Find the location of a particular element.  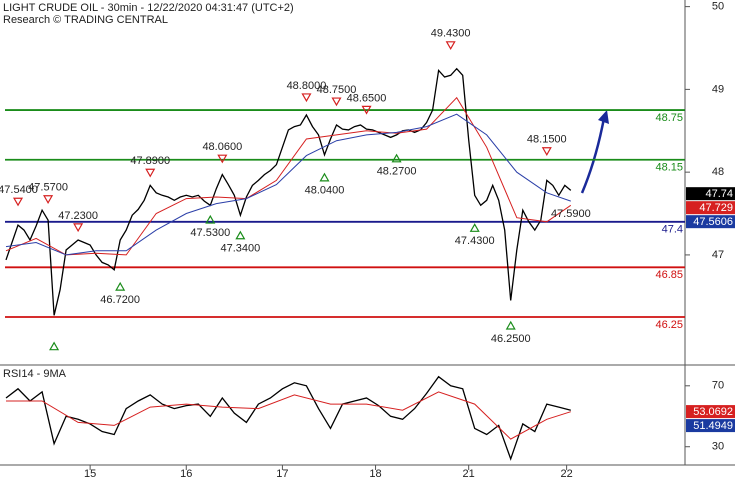

x-tick-label: 22 is located at coordinates (567, 474).